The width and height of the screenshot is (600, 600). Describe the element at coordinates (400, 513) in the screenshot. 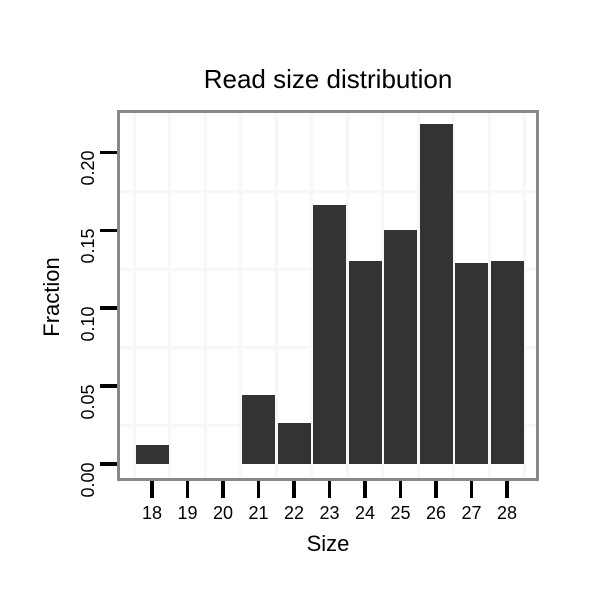

I see `x-axis-tick-label: 25` at that location.